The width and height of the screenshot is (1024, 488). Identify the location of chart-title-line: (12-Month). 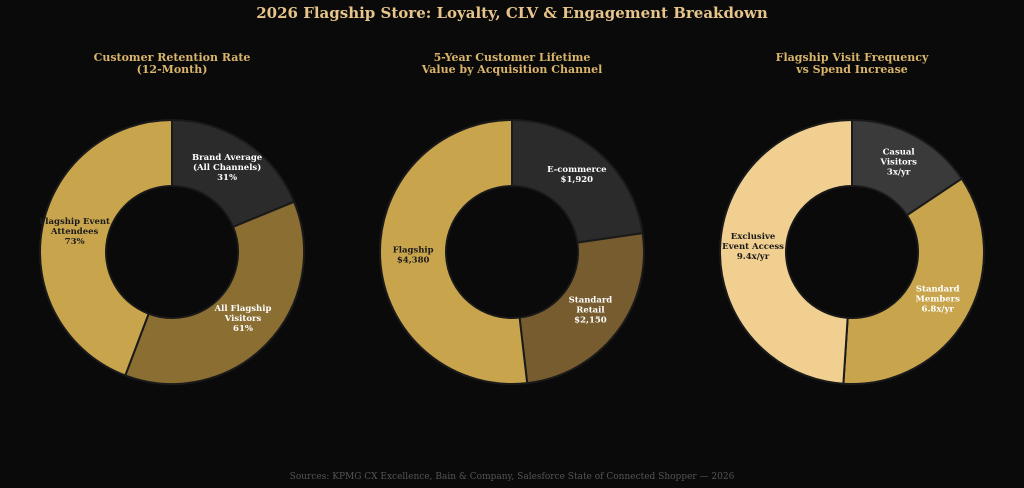
(172, 69).